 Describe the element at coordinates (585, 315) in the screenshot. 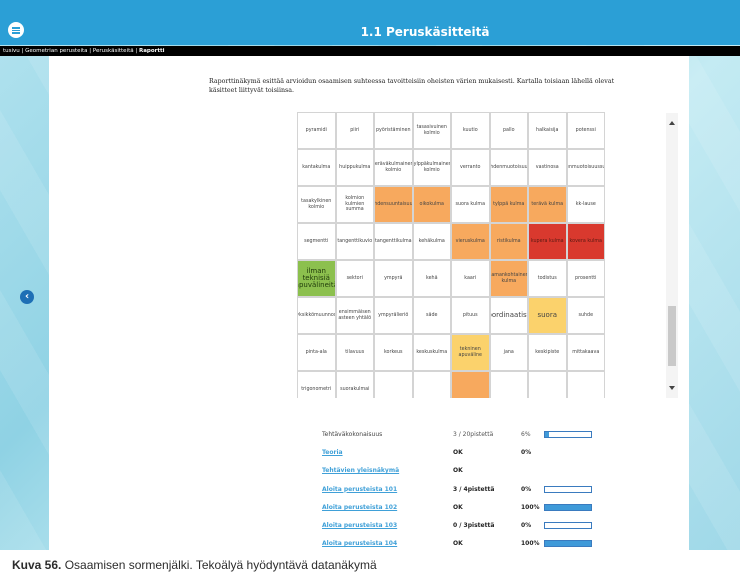

I see `concept-cell: suhde` at that location.